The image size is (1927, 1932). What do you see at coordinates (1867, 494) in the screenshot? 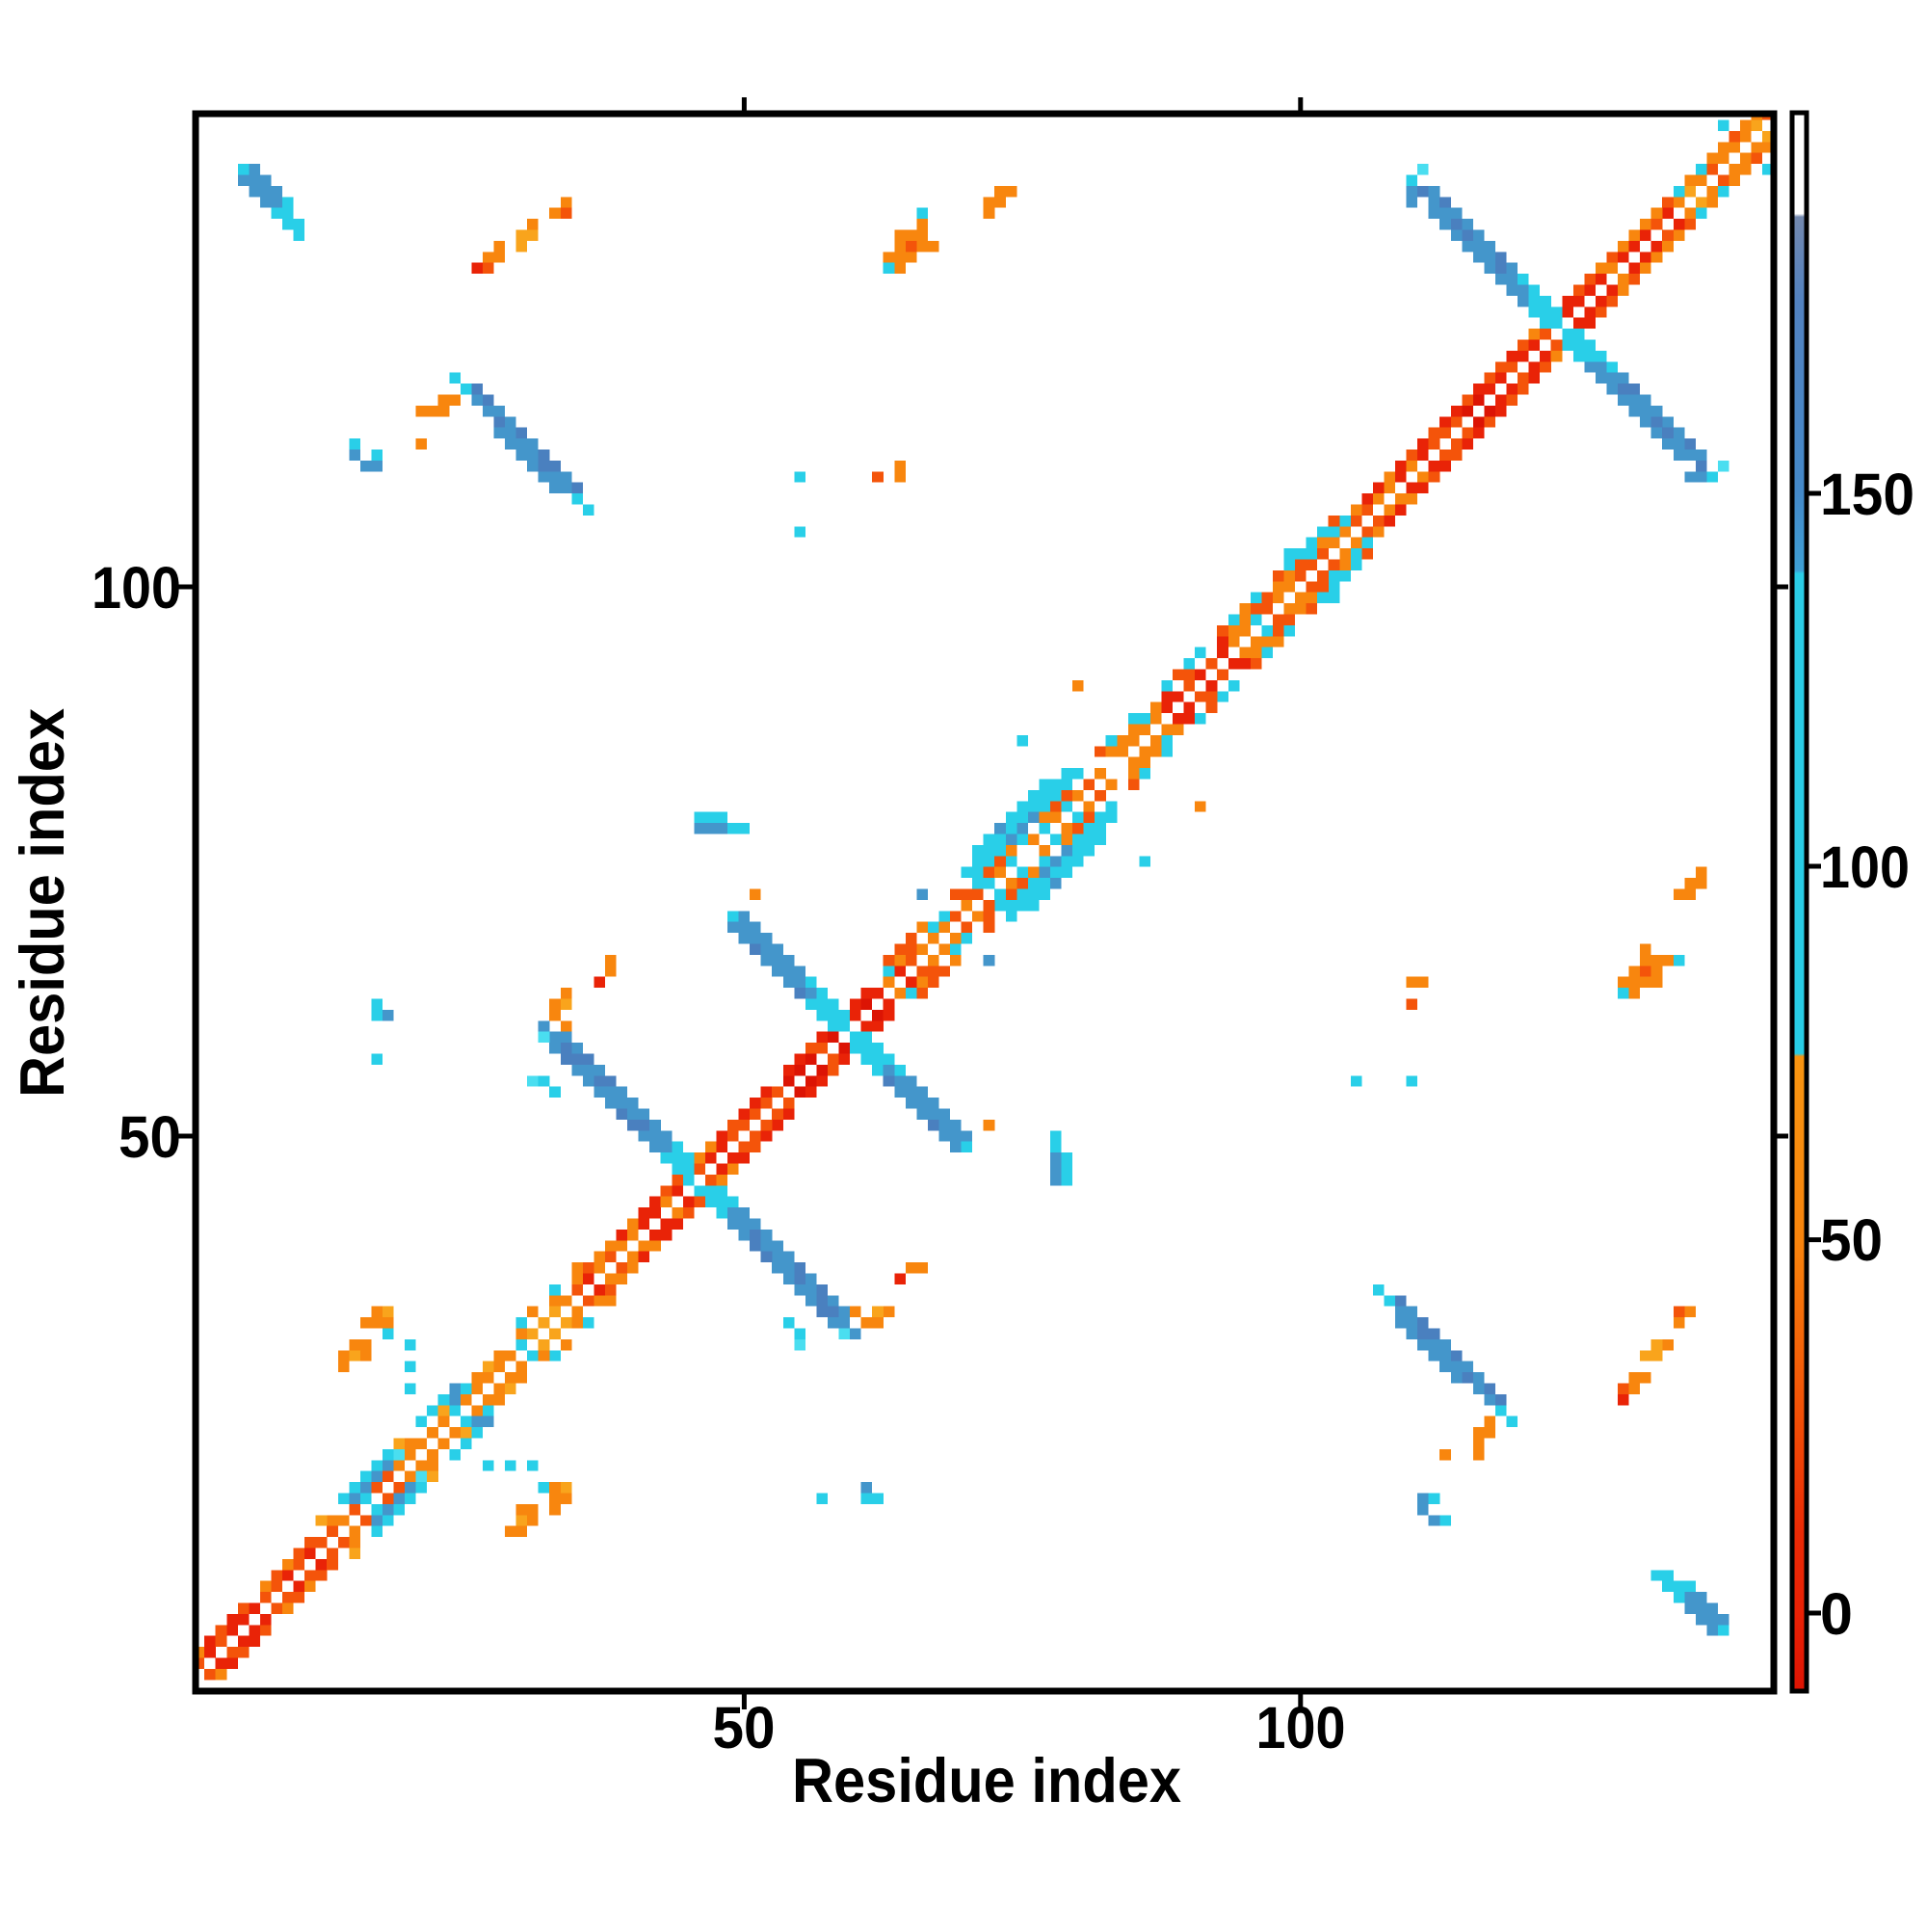
I see `svg-text: 150` at bounding box center [1867, 494].